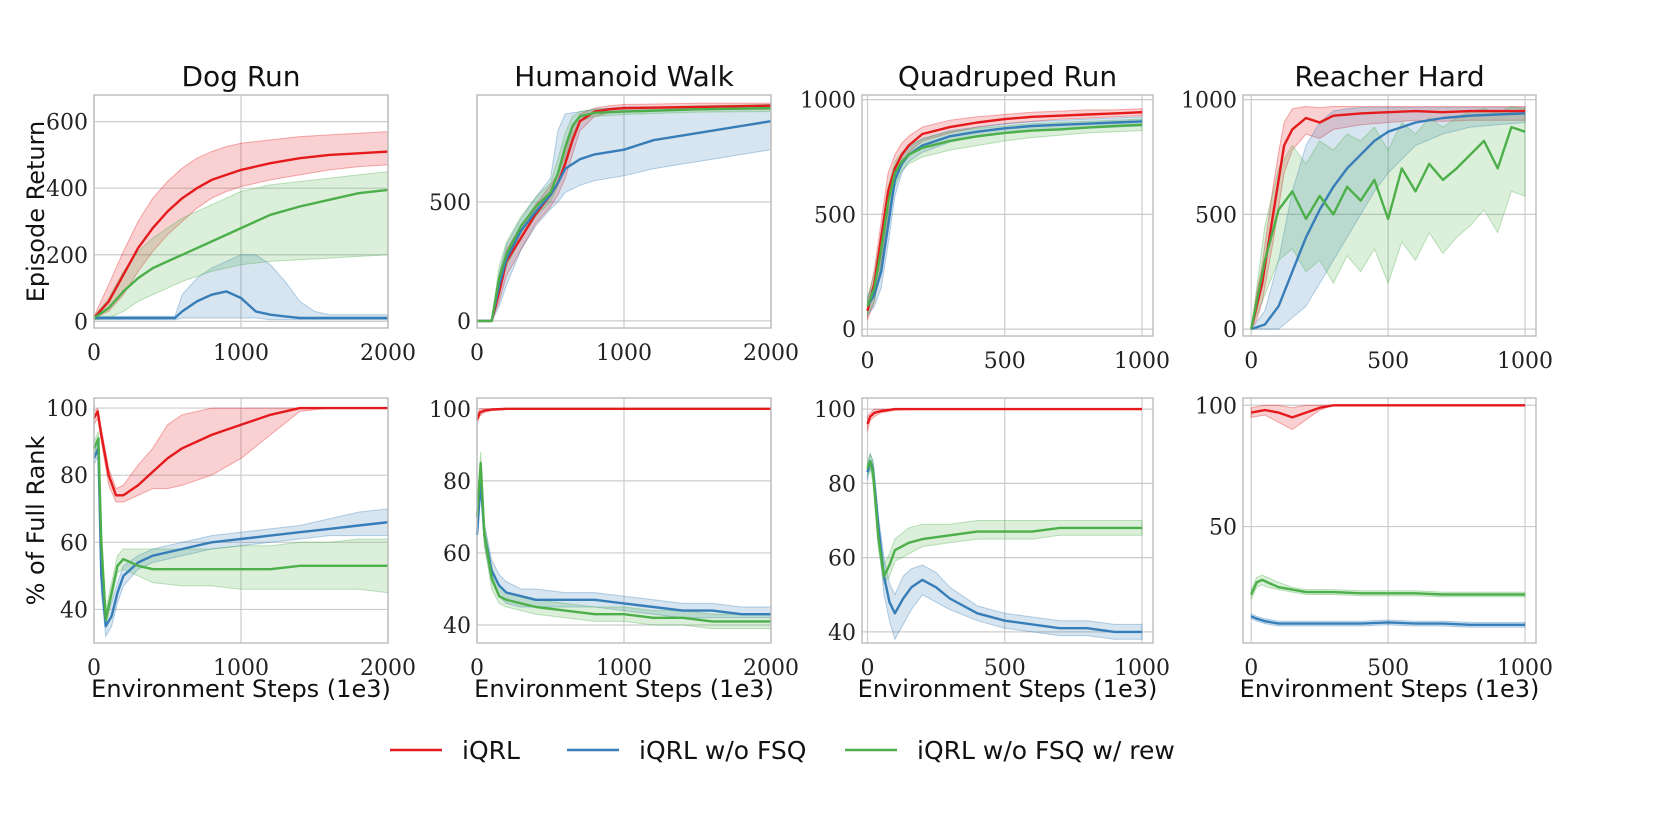 The height and width of the screenshot is (830, 1661). Describe the element at coordinates (1007, 76) in the screenshot. I see `panel-title: Quadruped Run` at that location.